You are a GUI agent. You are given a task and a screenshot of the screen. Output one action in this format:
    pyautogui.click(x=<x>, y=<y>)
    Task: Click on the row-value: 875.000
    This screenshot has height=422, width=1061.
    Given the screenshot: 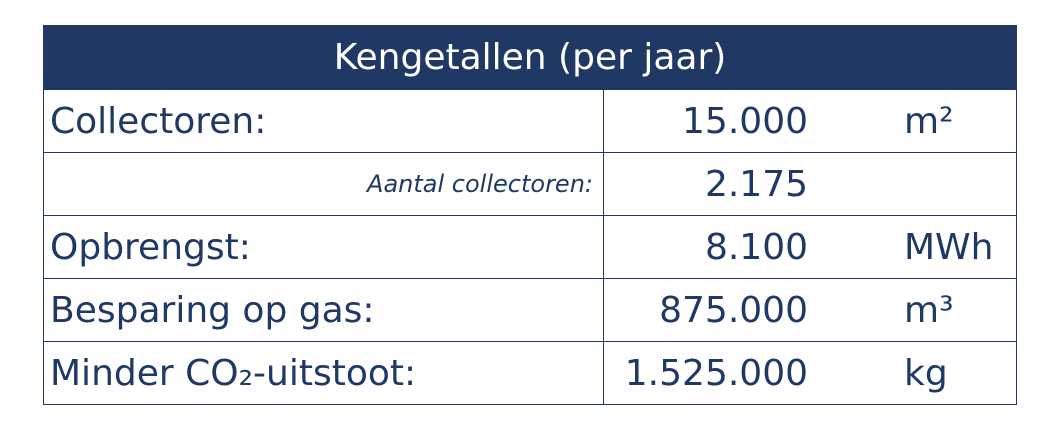 What is the action you would take?
    pyautogui.click(x=733, y=310)
    